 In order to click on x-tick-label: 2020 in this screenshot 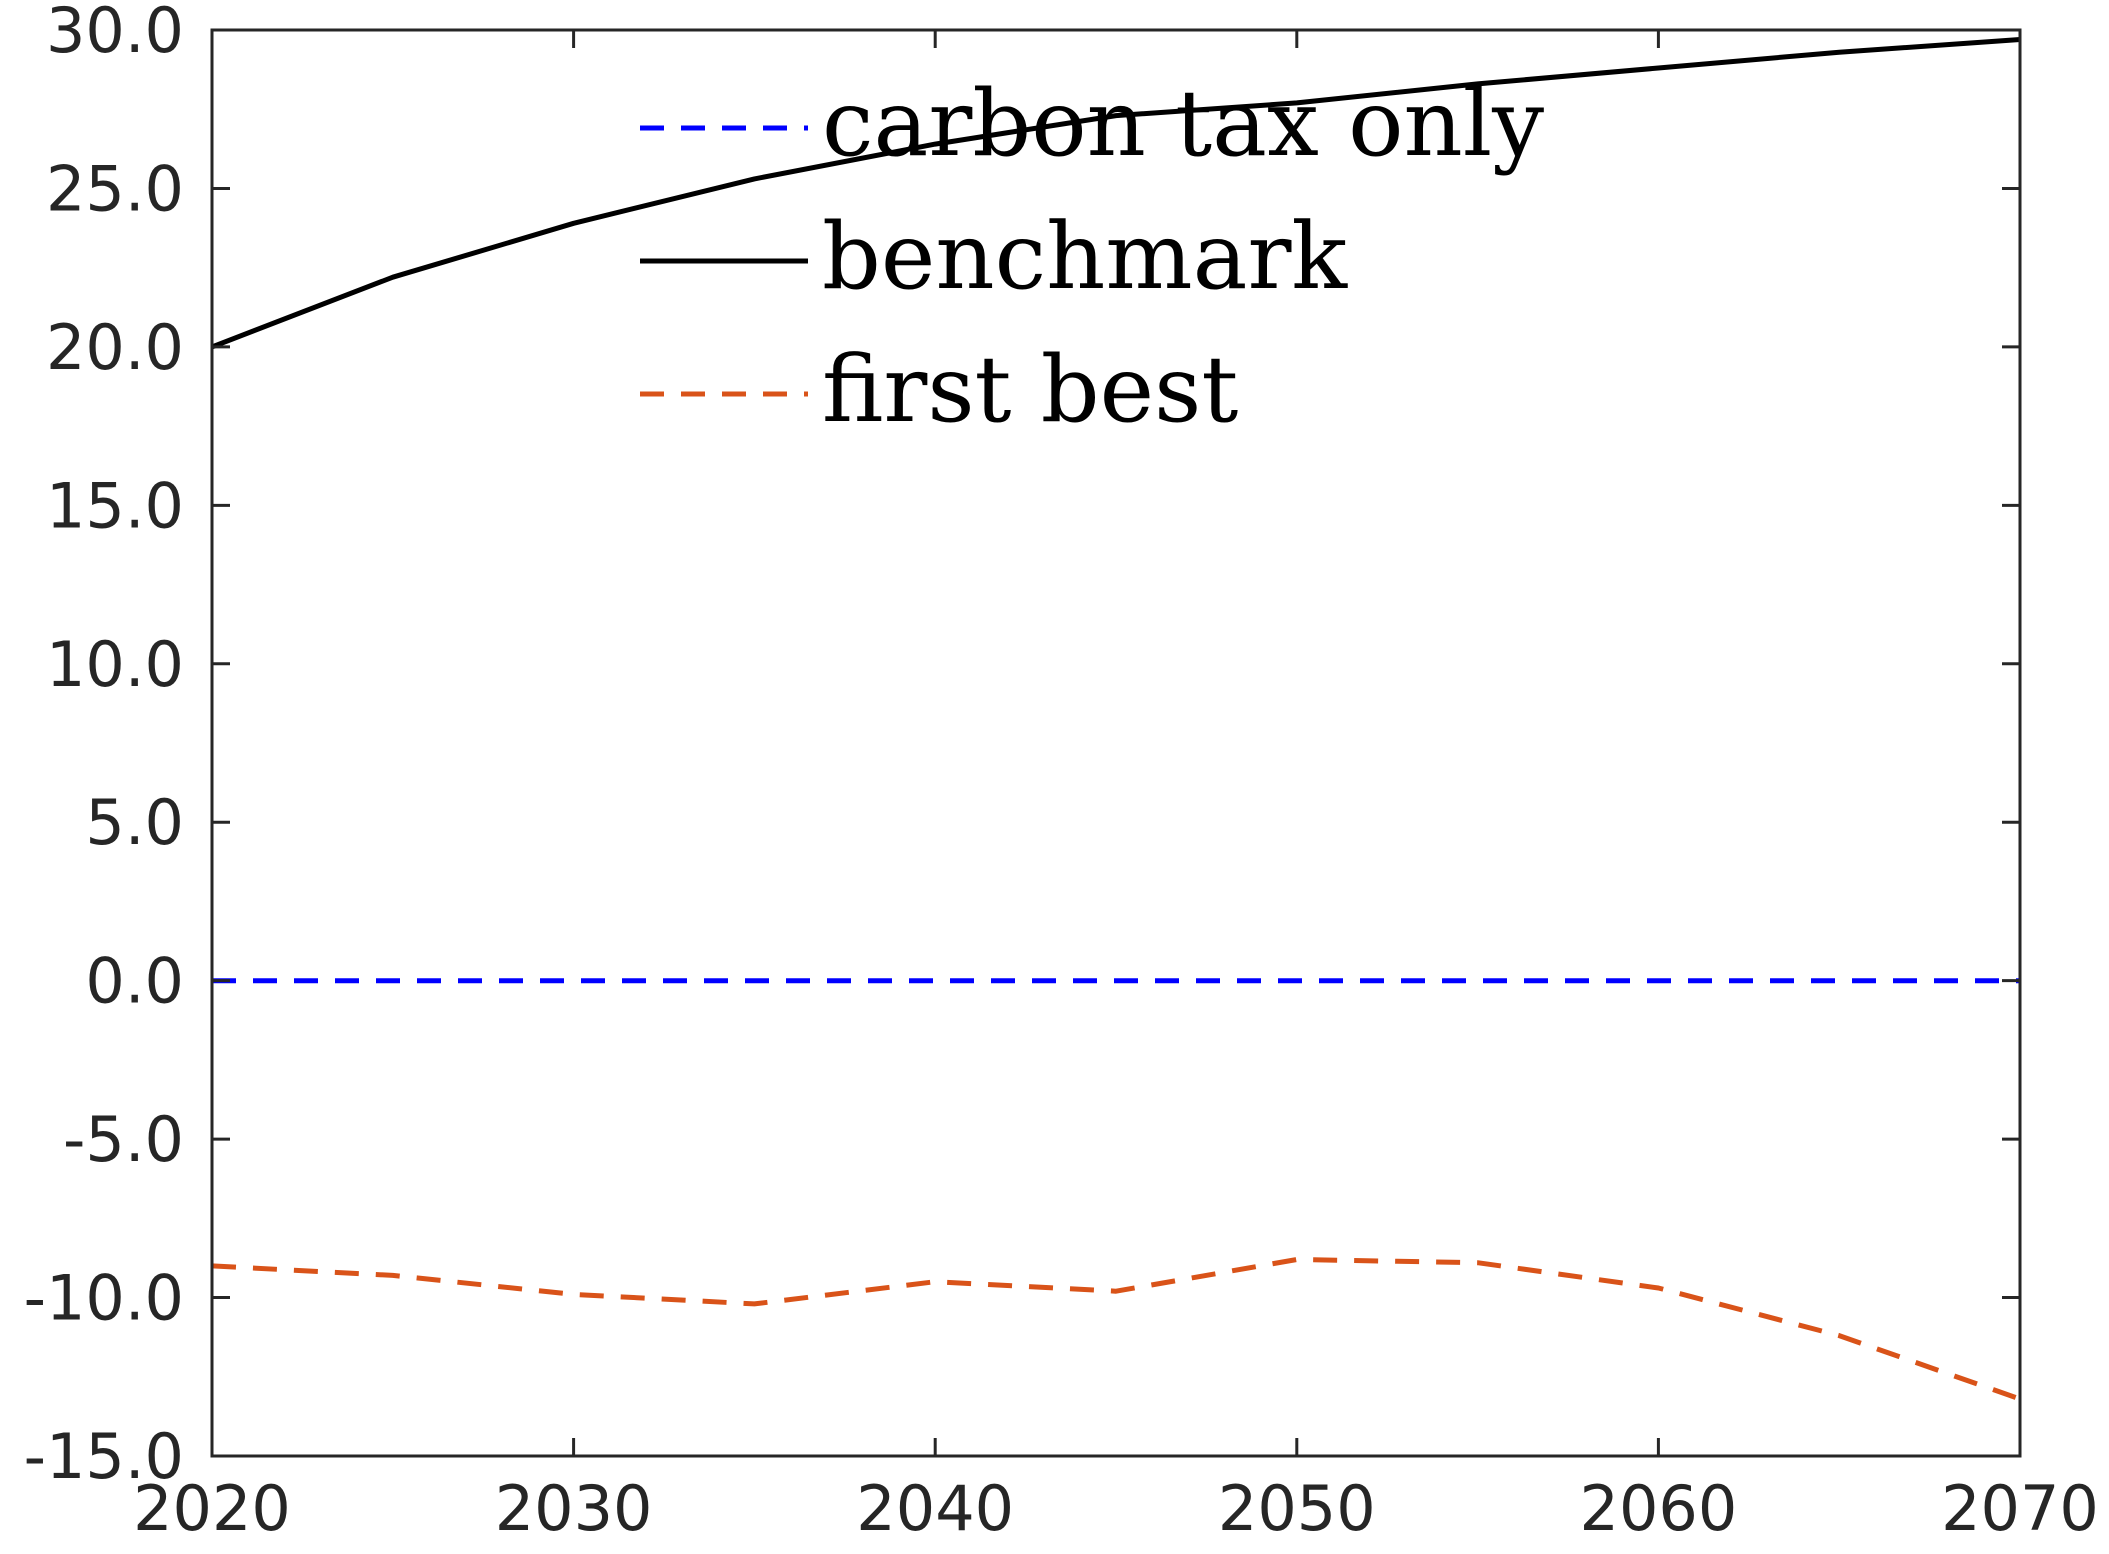, I will do `click(212, 1508)`.